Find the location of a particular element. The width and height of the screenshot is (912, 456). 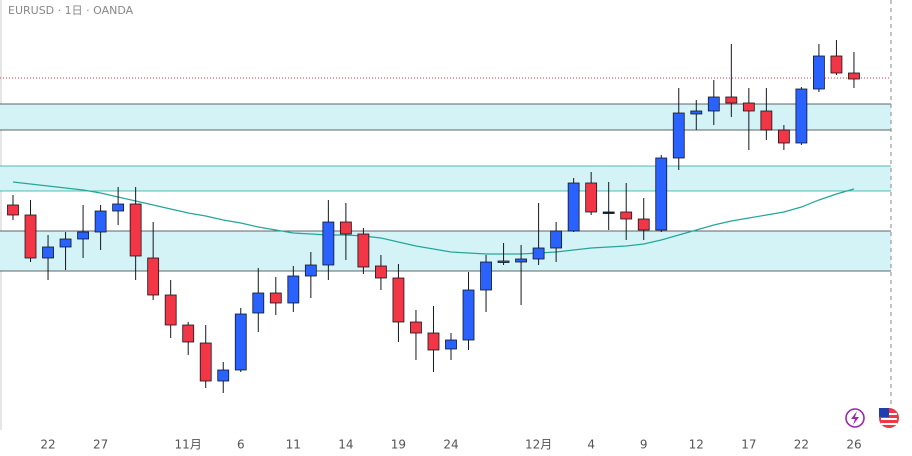

flag-icon is located at coordinates (889, 418).